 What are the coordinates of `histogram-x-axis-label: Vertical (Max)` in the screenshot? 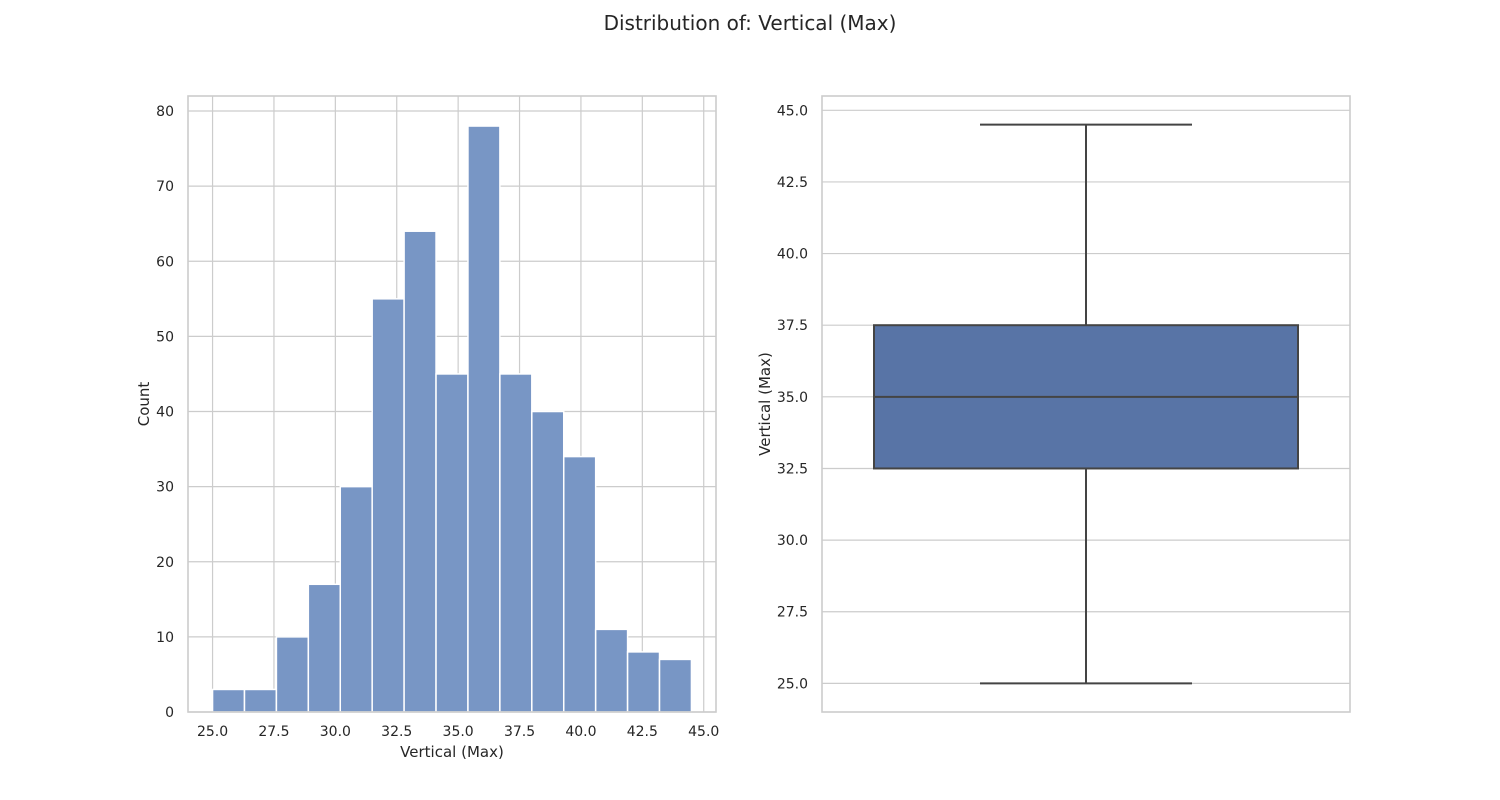 It's located at (452, 752).